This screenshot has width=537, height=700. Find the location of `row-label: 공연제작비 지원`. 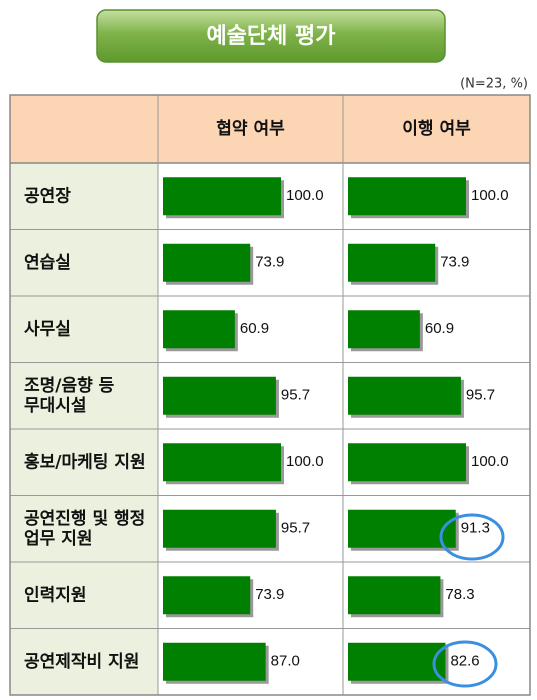

row-label: 공연제작비 지원 is located at coordinates (81, 662).